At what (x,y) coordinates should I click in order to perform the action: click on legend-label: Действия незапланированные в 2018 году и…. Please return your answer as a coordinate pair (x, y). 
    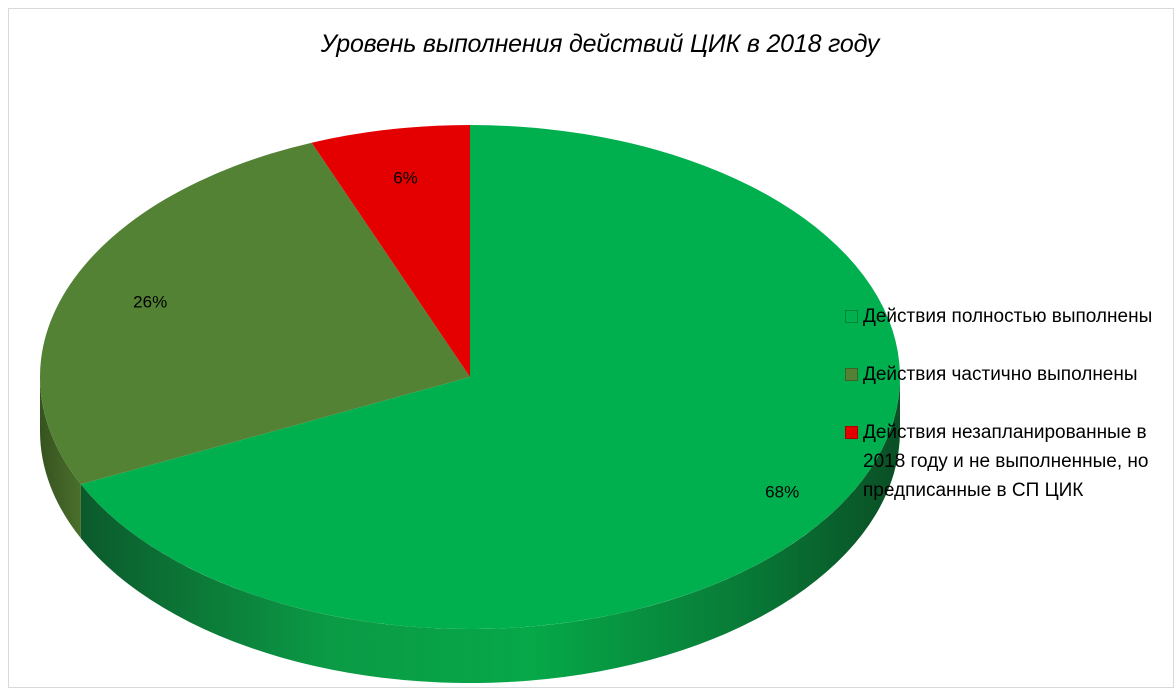
    Looking at the image, I should click on (1006, 461).